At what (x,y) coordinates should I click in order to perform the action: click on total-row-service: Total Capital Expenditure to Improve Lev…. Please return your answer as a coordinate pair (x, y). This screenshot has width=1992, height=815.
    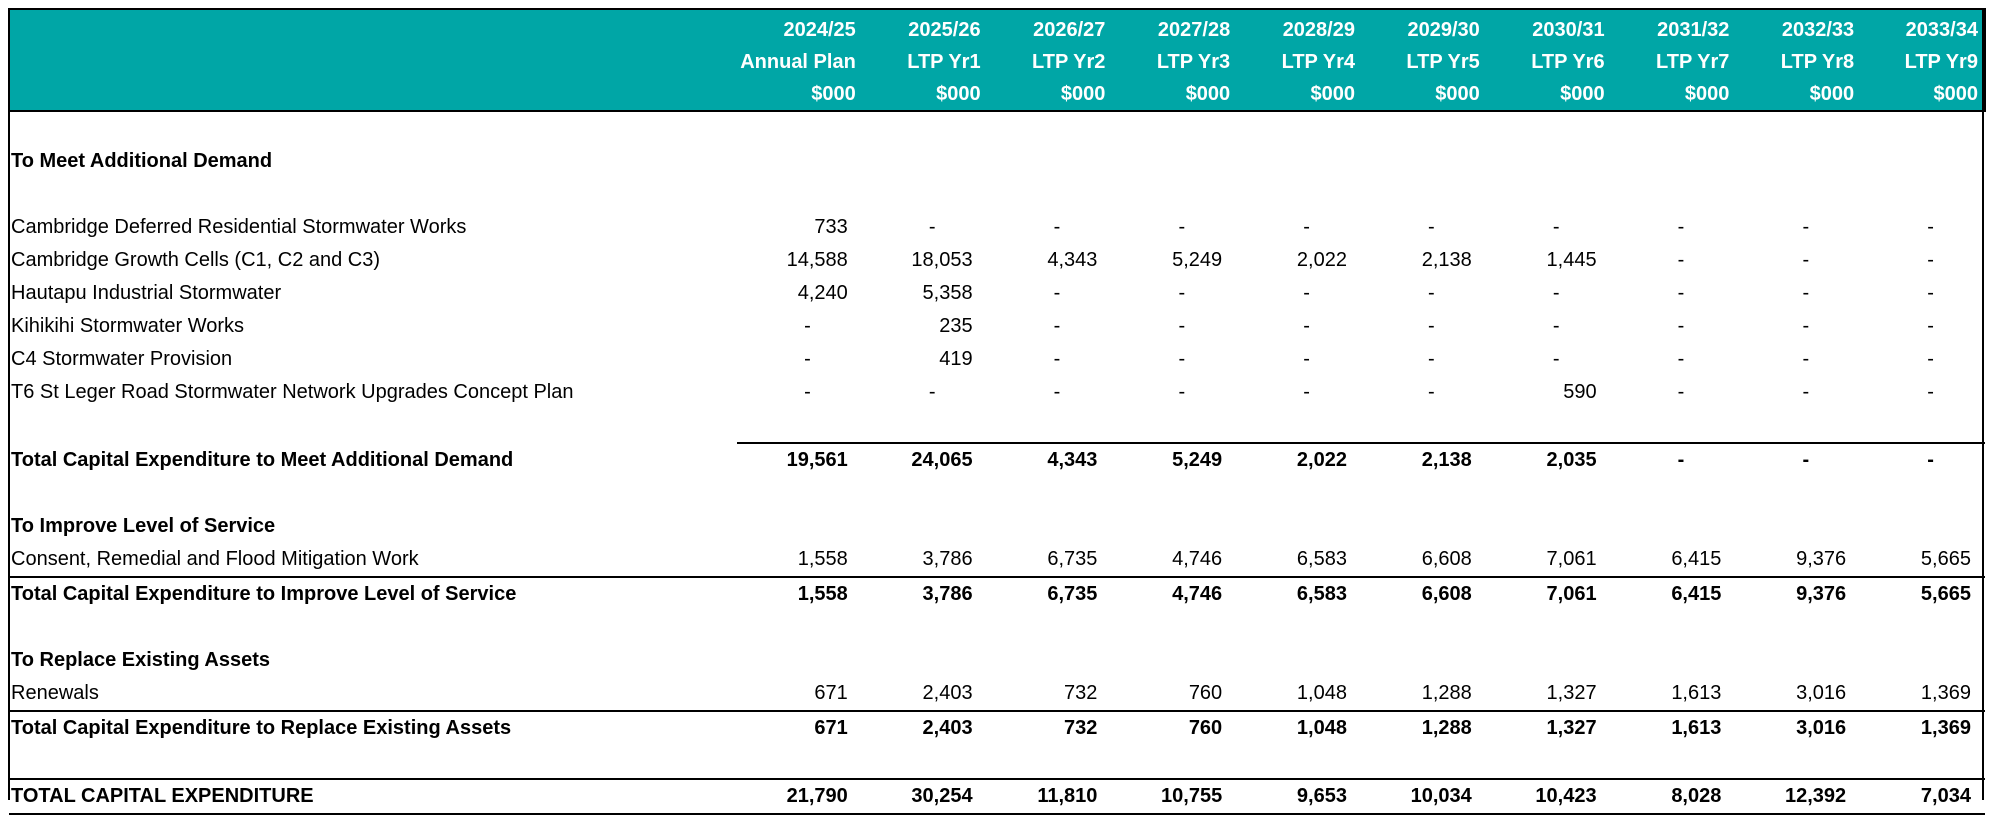
    Looking at the image, I should click on (997, 593).